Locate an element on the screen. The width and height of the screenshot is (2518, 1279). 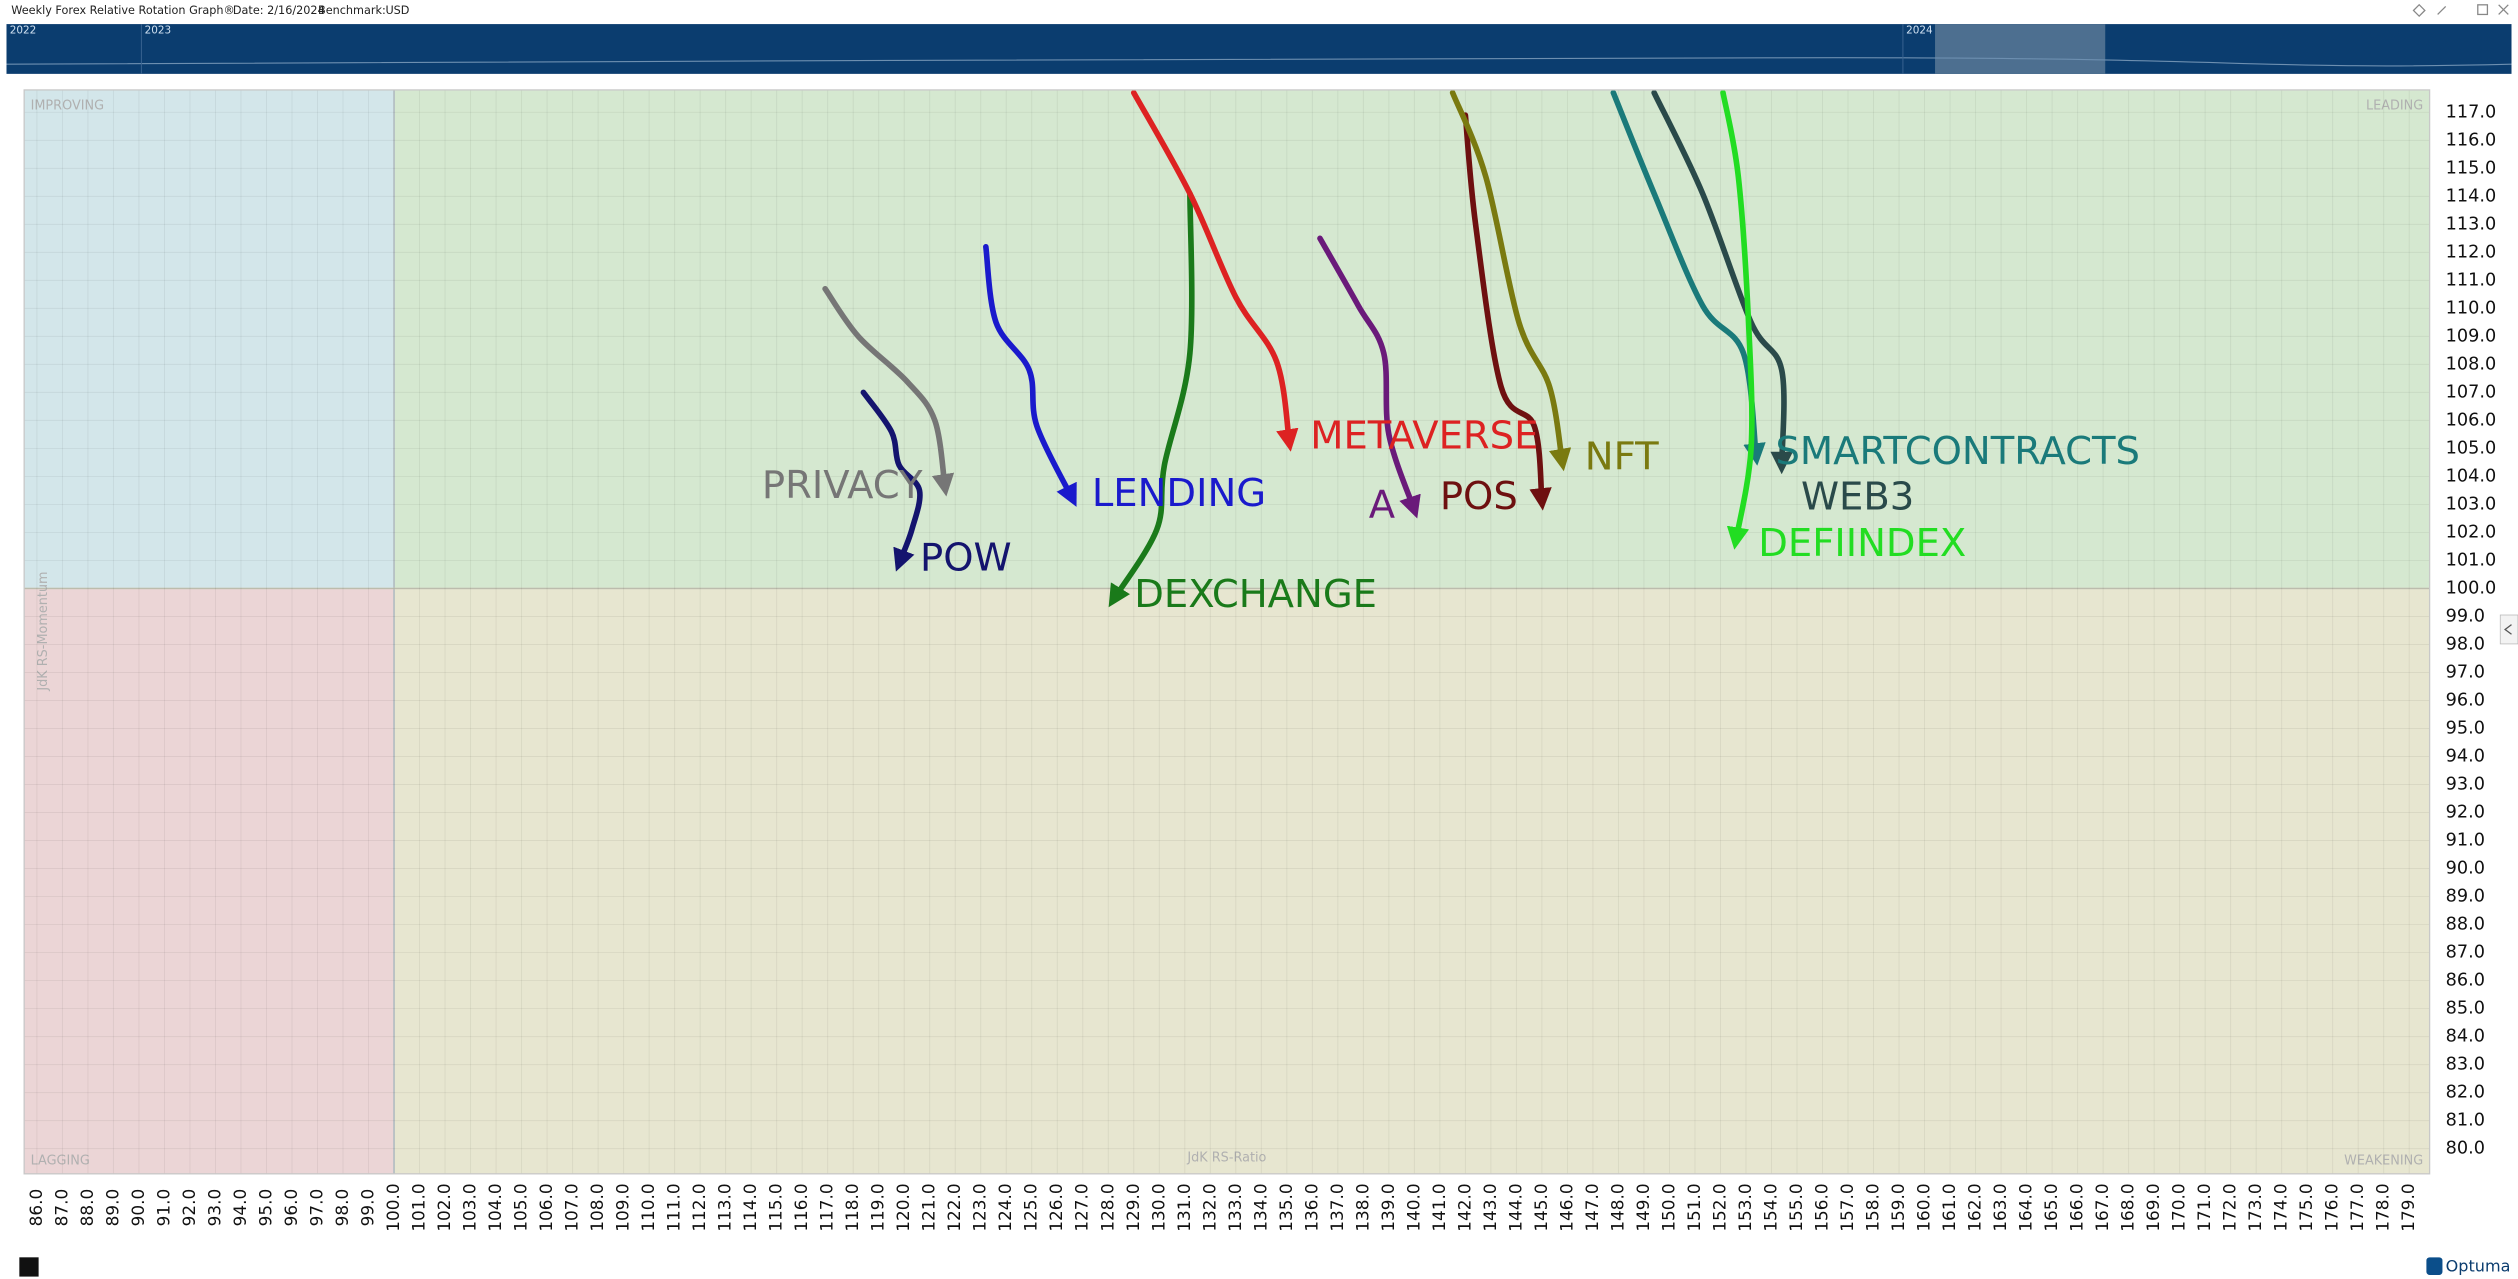
y-tick-label: 87.0 is located at coordinates (2465, 953).